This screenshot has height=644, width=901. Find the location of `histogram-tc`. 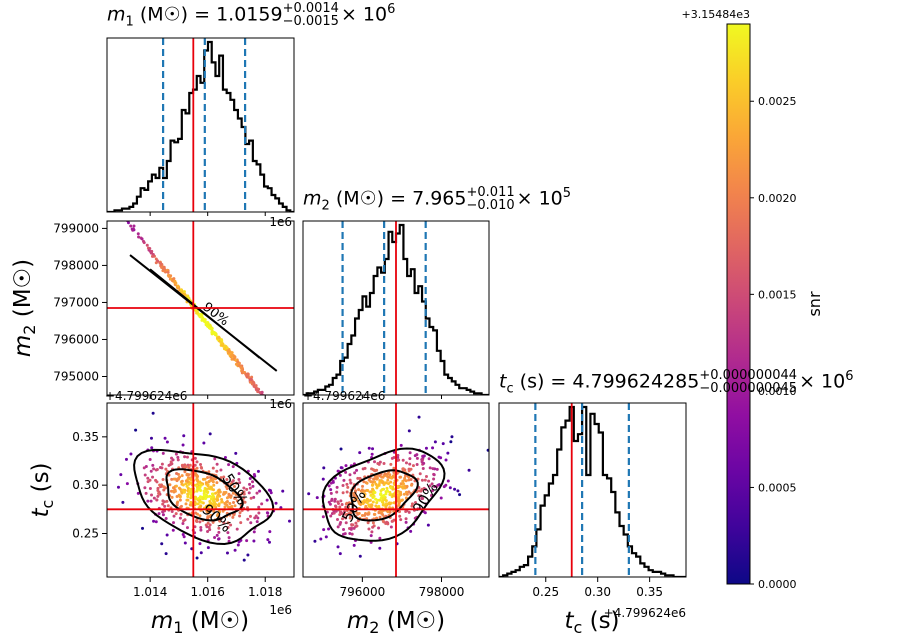

histogram-tc is located at coordinates (592, 491).